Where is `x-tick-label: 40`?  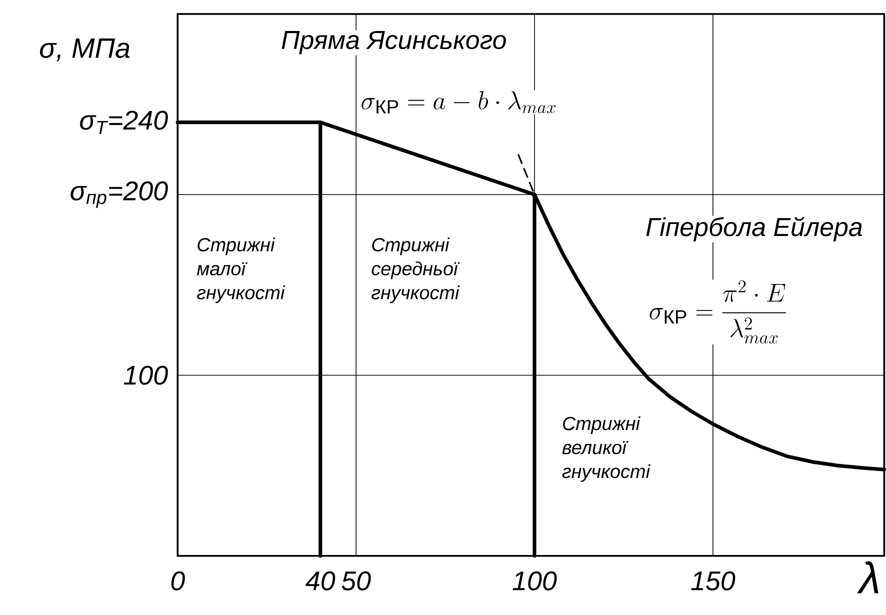 x-tick-label: 40 is located at coordinates (321, 581).